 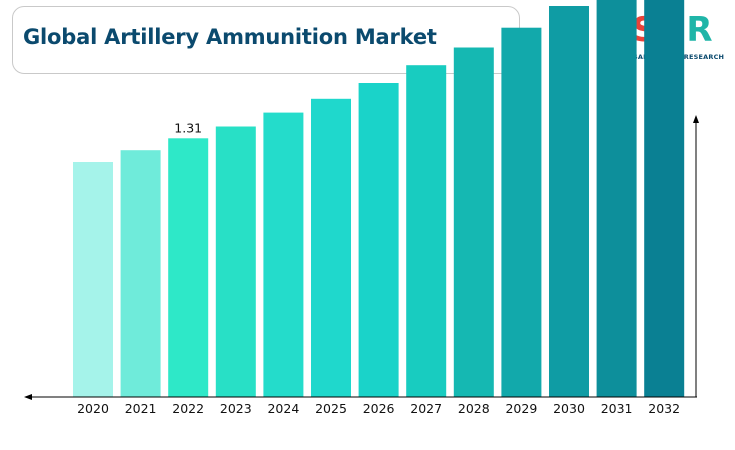 I want to click on x-tick-label-2031: 2031, so click(x=617, y=408).